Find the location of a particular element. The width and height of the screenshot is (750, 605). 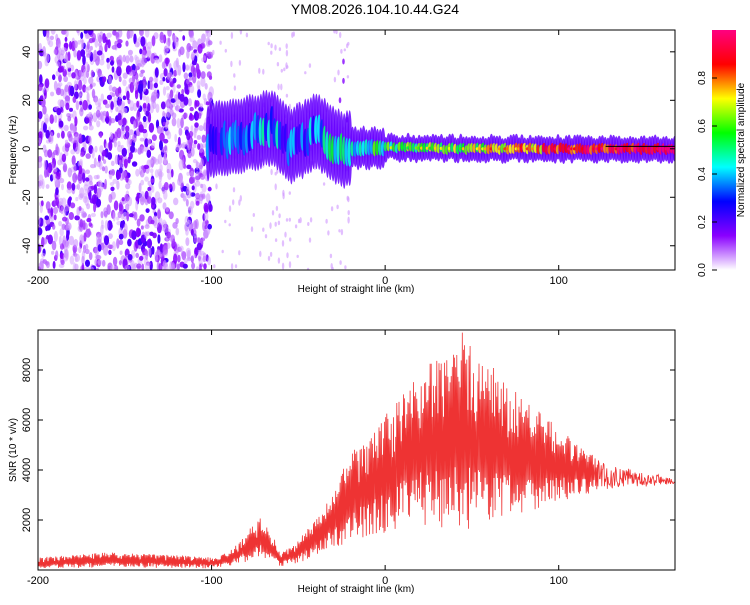

colorbar-gradient is located at coordinates (724, 150).